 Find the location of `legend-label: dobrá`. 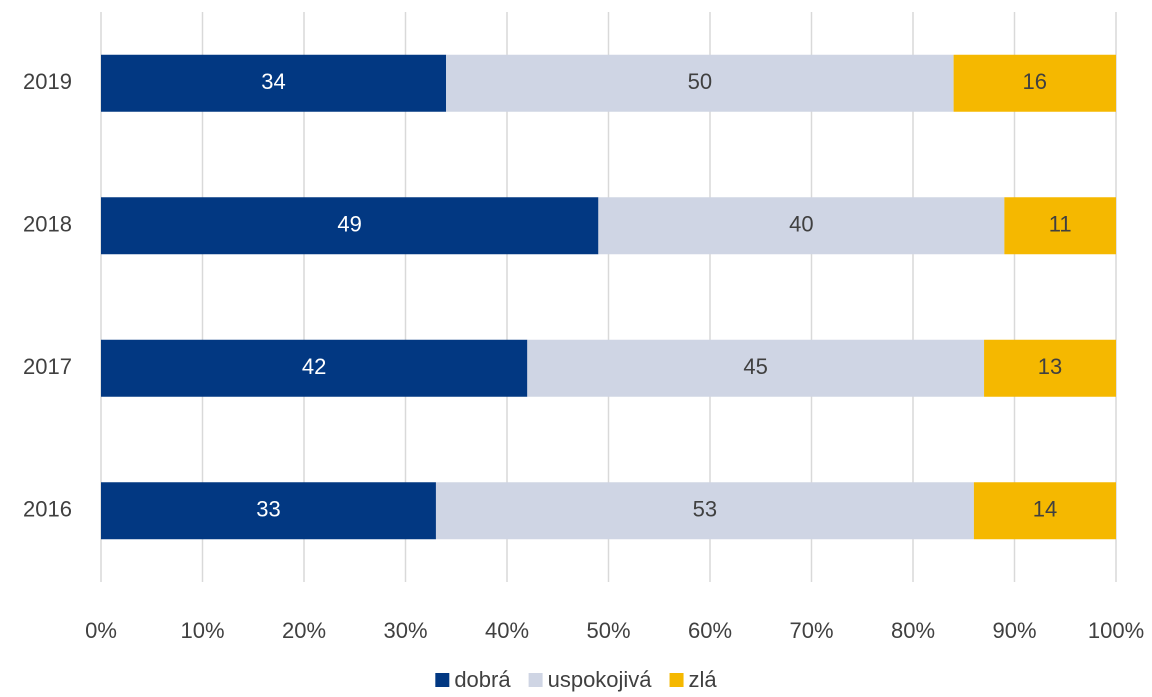

legend-label: dobrá is located at coordinates (482, 679).